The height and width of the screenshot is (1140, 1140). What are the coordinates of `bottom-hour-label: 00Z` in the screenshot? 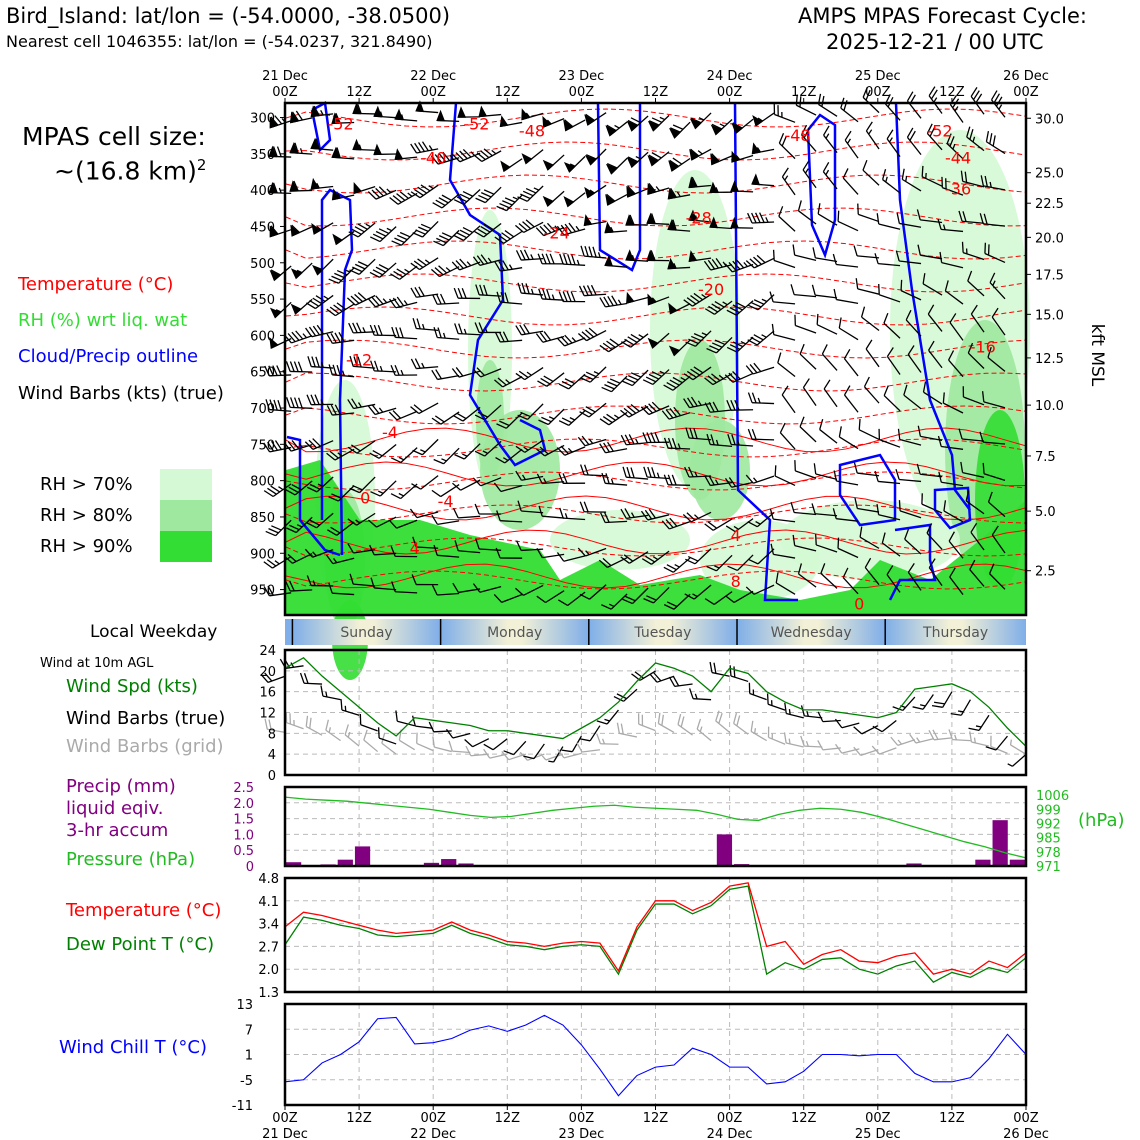 It's located at (433, 1118).